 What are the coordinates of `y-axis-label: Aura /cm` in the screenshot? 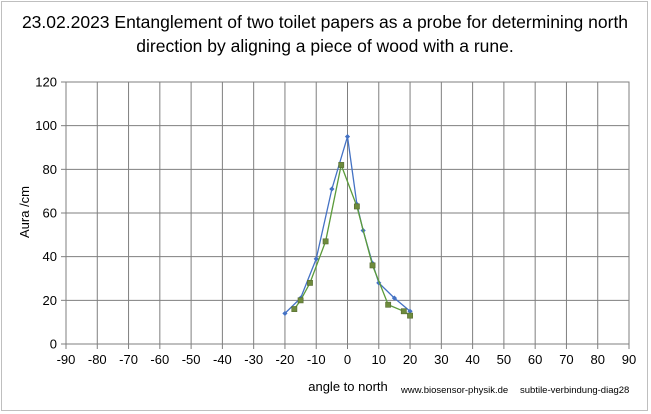 It's located at (24, 212).